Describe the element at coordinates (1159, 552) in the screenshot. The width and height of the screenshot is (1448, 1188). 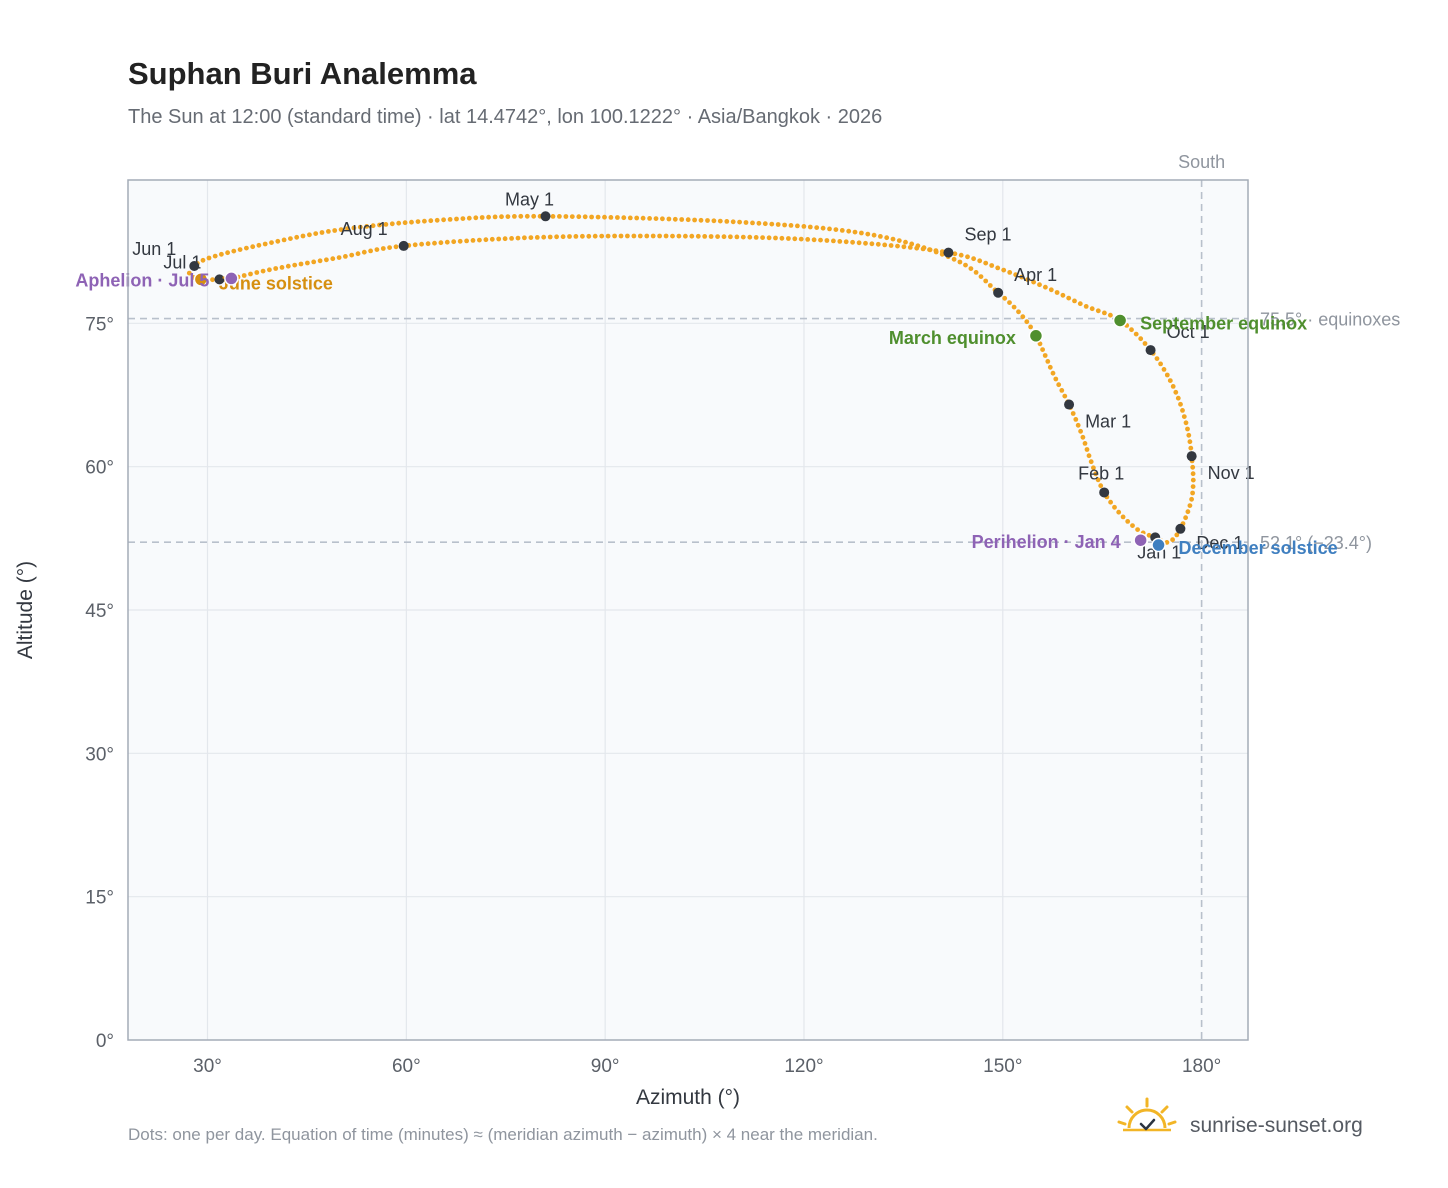
I see `month-label: Jan 1` at that location.